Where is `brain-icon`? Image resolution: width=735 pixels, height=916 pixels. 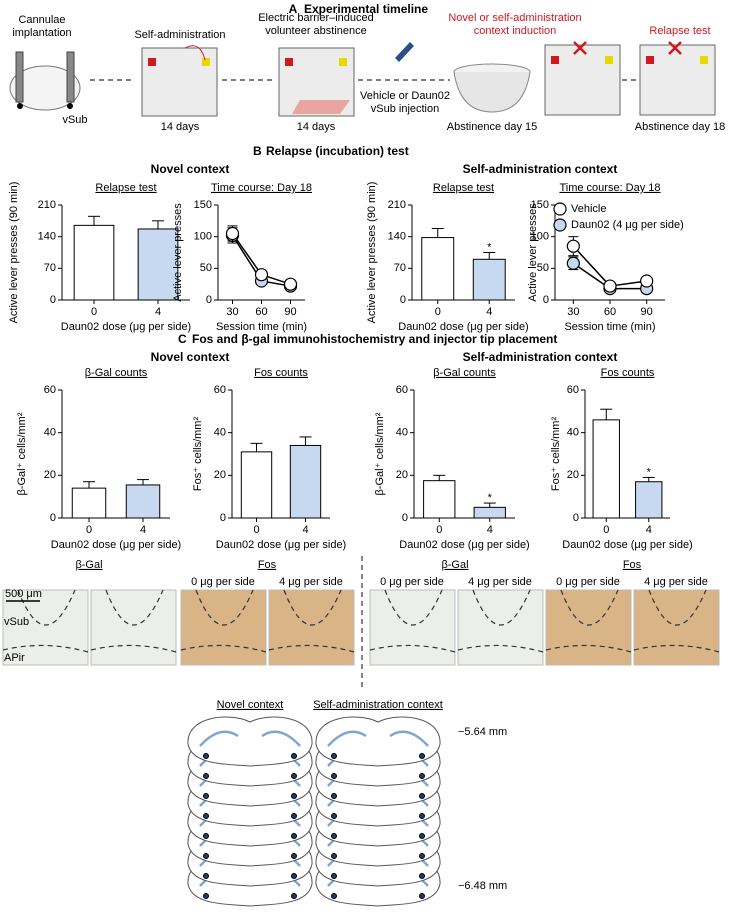
brain-icon is located at coordinates (45, 81).